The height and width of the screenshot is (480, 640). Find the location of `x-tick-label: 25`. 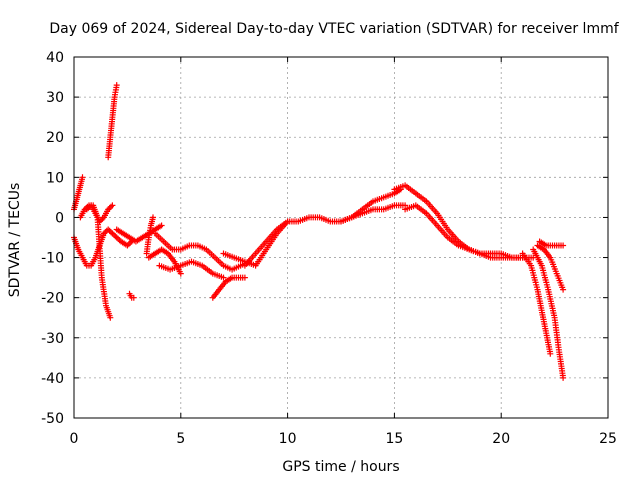

x-tick-label: 25 is located at coordinates (608, 439).